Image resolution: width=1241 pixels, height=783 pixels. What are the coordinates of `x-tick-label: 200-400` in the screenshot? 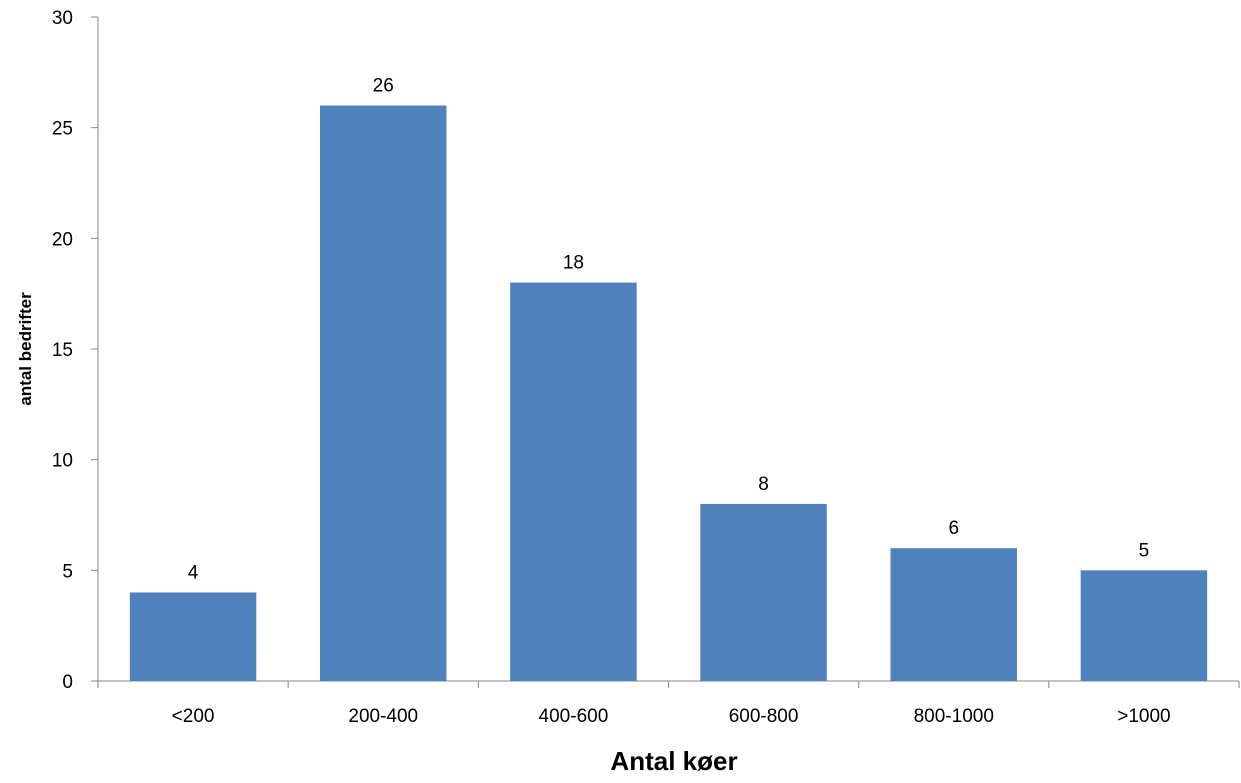 It's located at (383, 716).